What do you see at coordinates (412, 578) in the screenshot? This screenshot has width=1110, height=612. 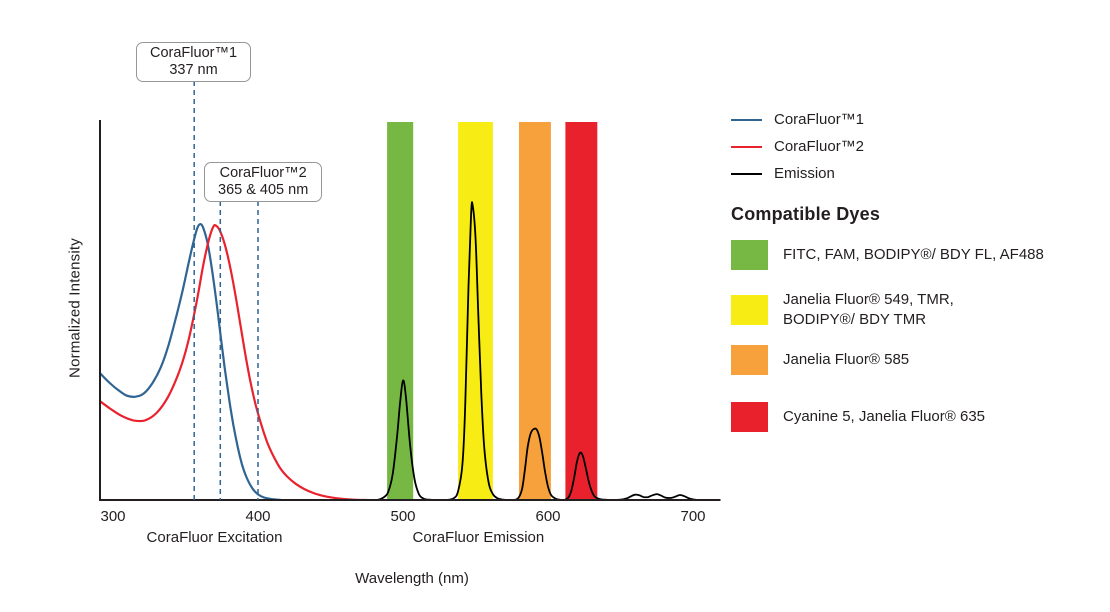 I see `x-axis-label: Wavelength (nm)` at bounding box center [412, 578].